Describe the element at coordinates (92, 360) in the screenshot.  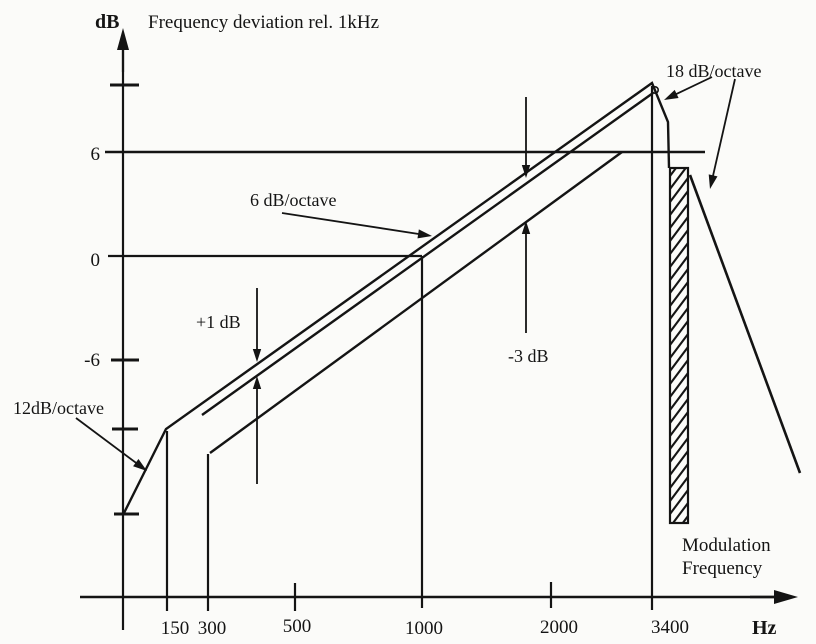
I see `y-tick-label-minus6: -6` at that location.